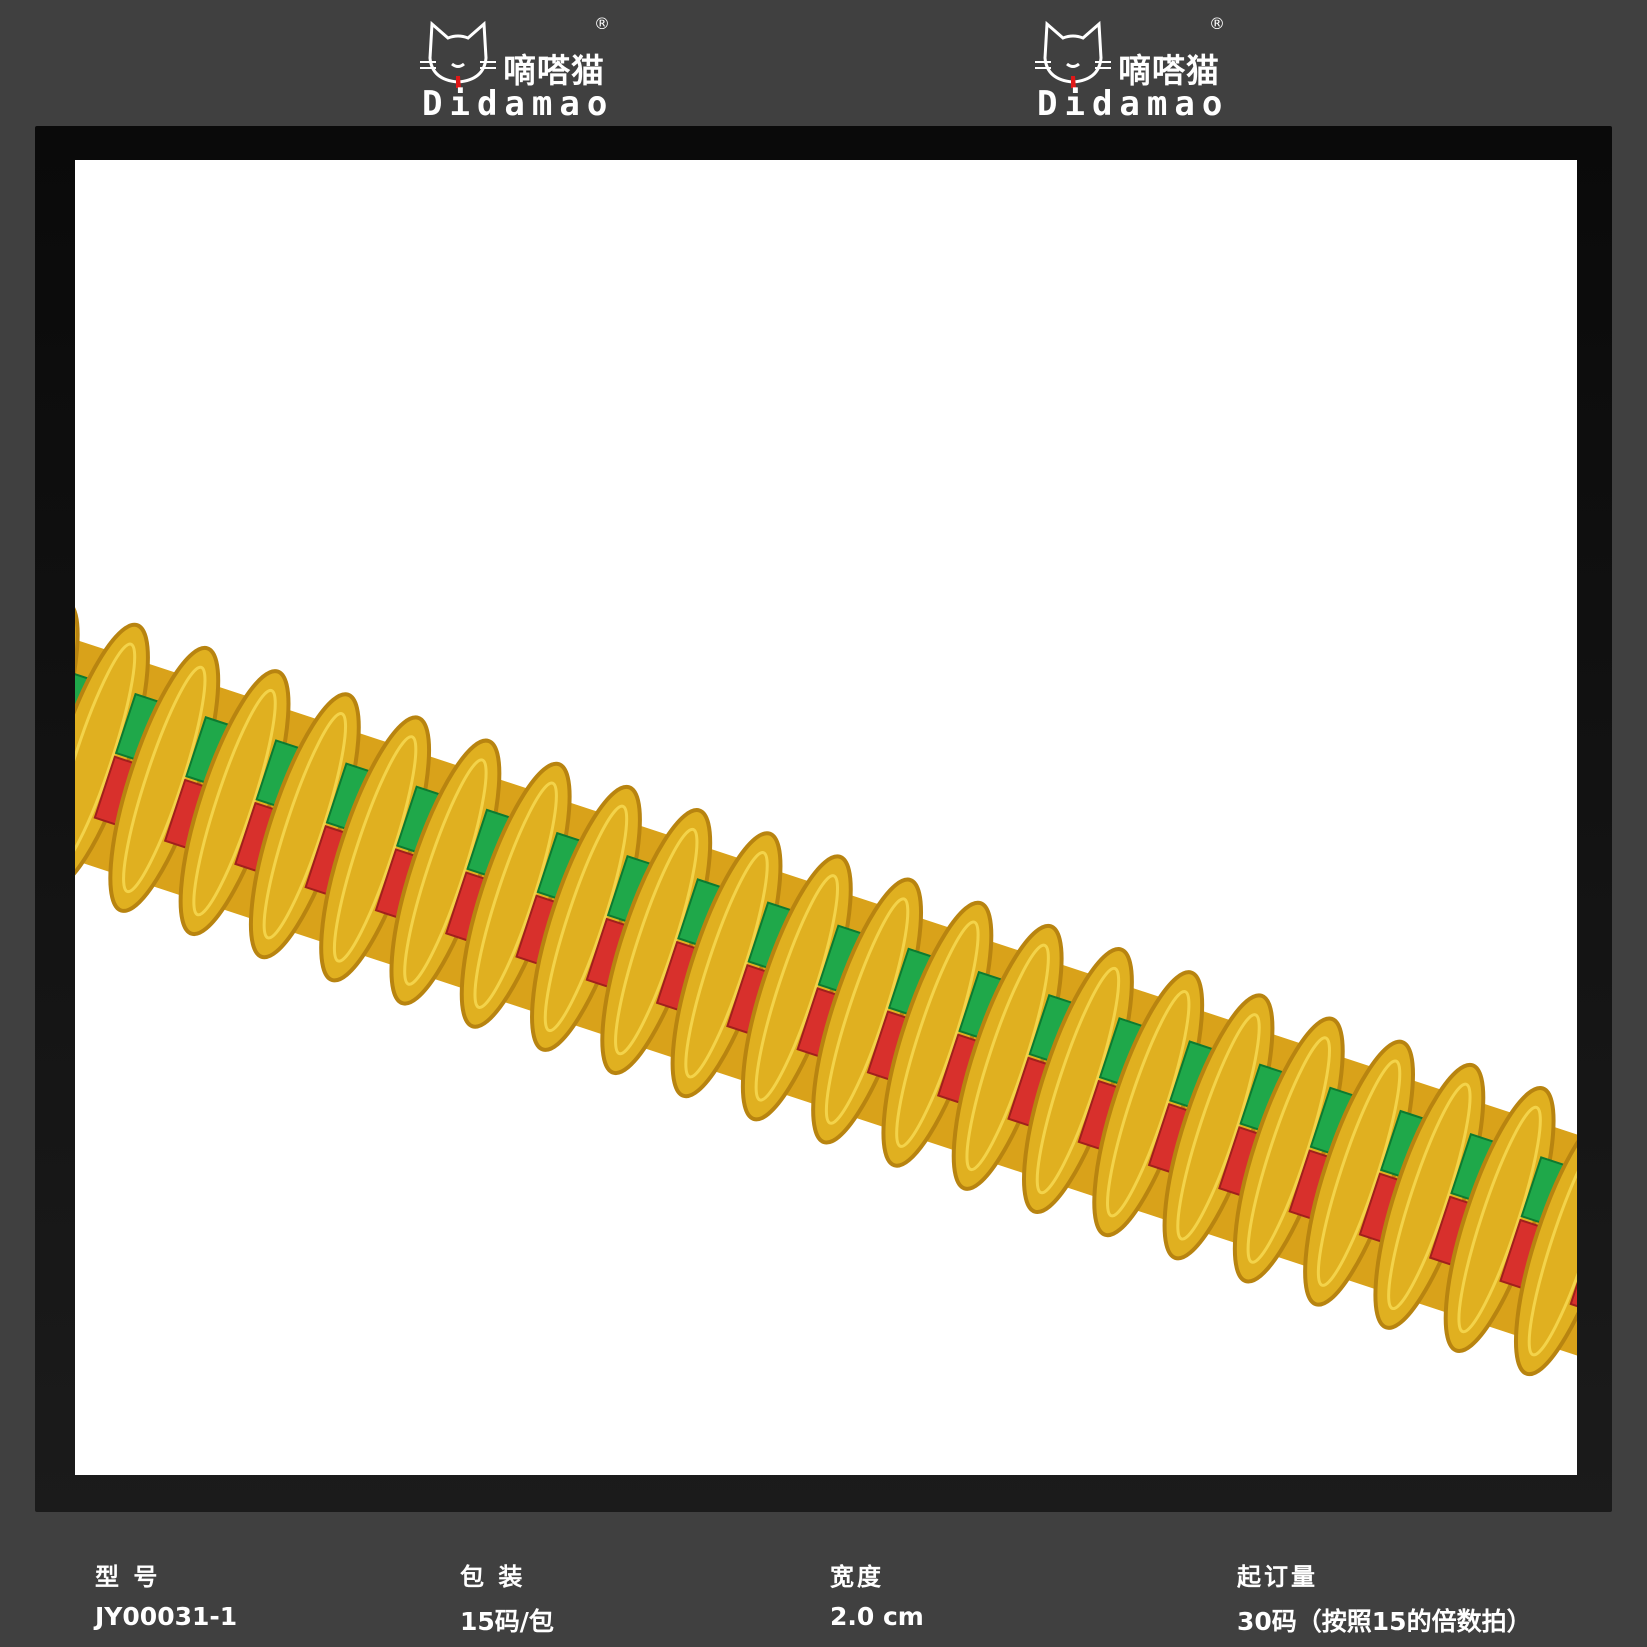 The height and width of the screenshot is (1647, 1647). Describe the element at coordinates (1384, 1597) in the screenshot. I see `spec-moq: 起订量 30码（按照15的倍数拍）` at that location.